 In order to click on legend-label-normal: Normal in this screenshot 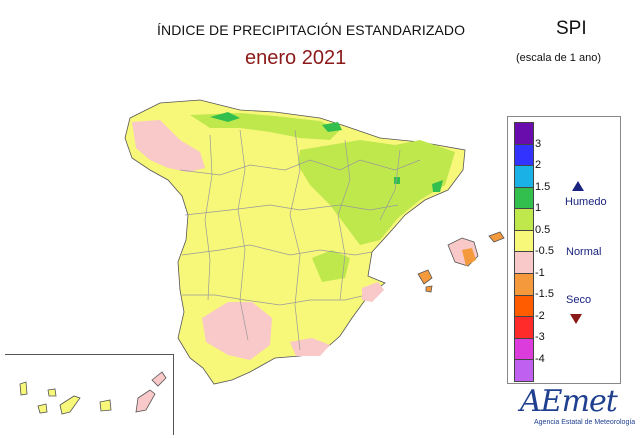, I will do `click(584, 252)`.